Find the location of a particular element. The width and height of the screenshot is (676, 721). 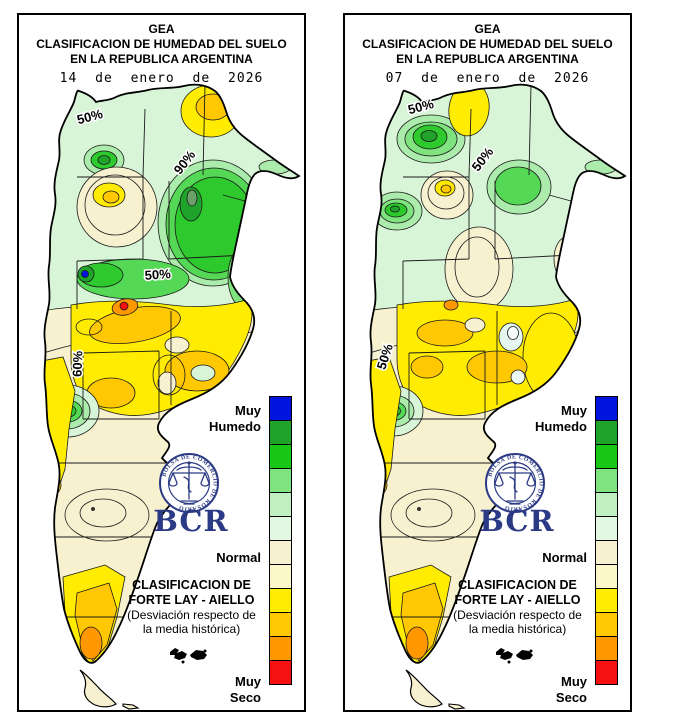

contour-label: 50% is located at coordinates (157, 274).